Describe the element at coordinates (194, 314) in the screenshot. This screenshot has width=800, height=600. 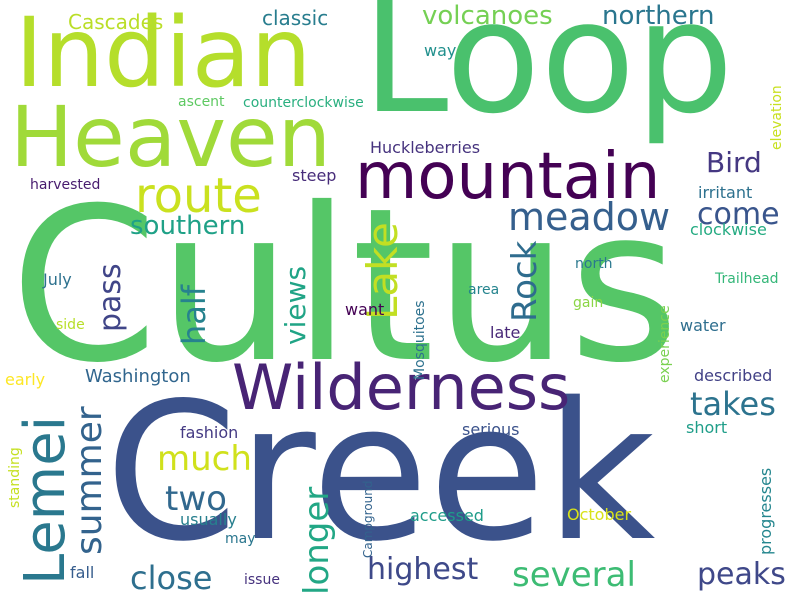
I see `word-half: half` at that location.